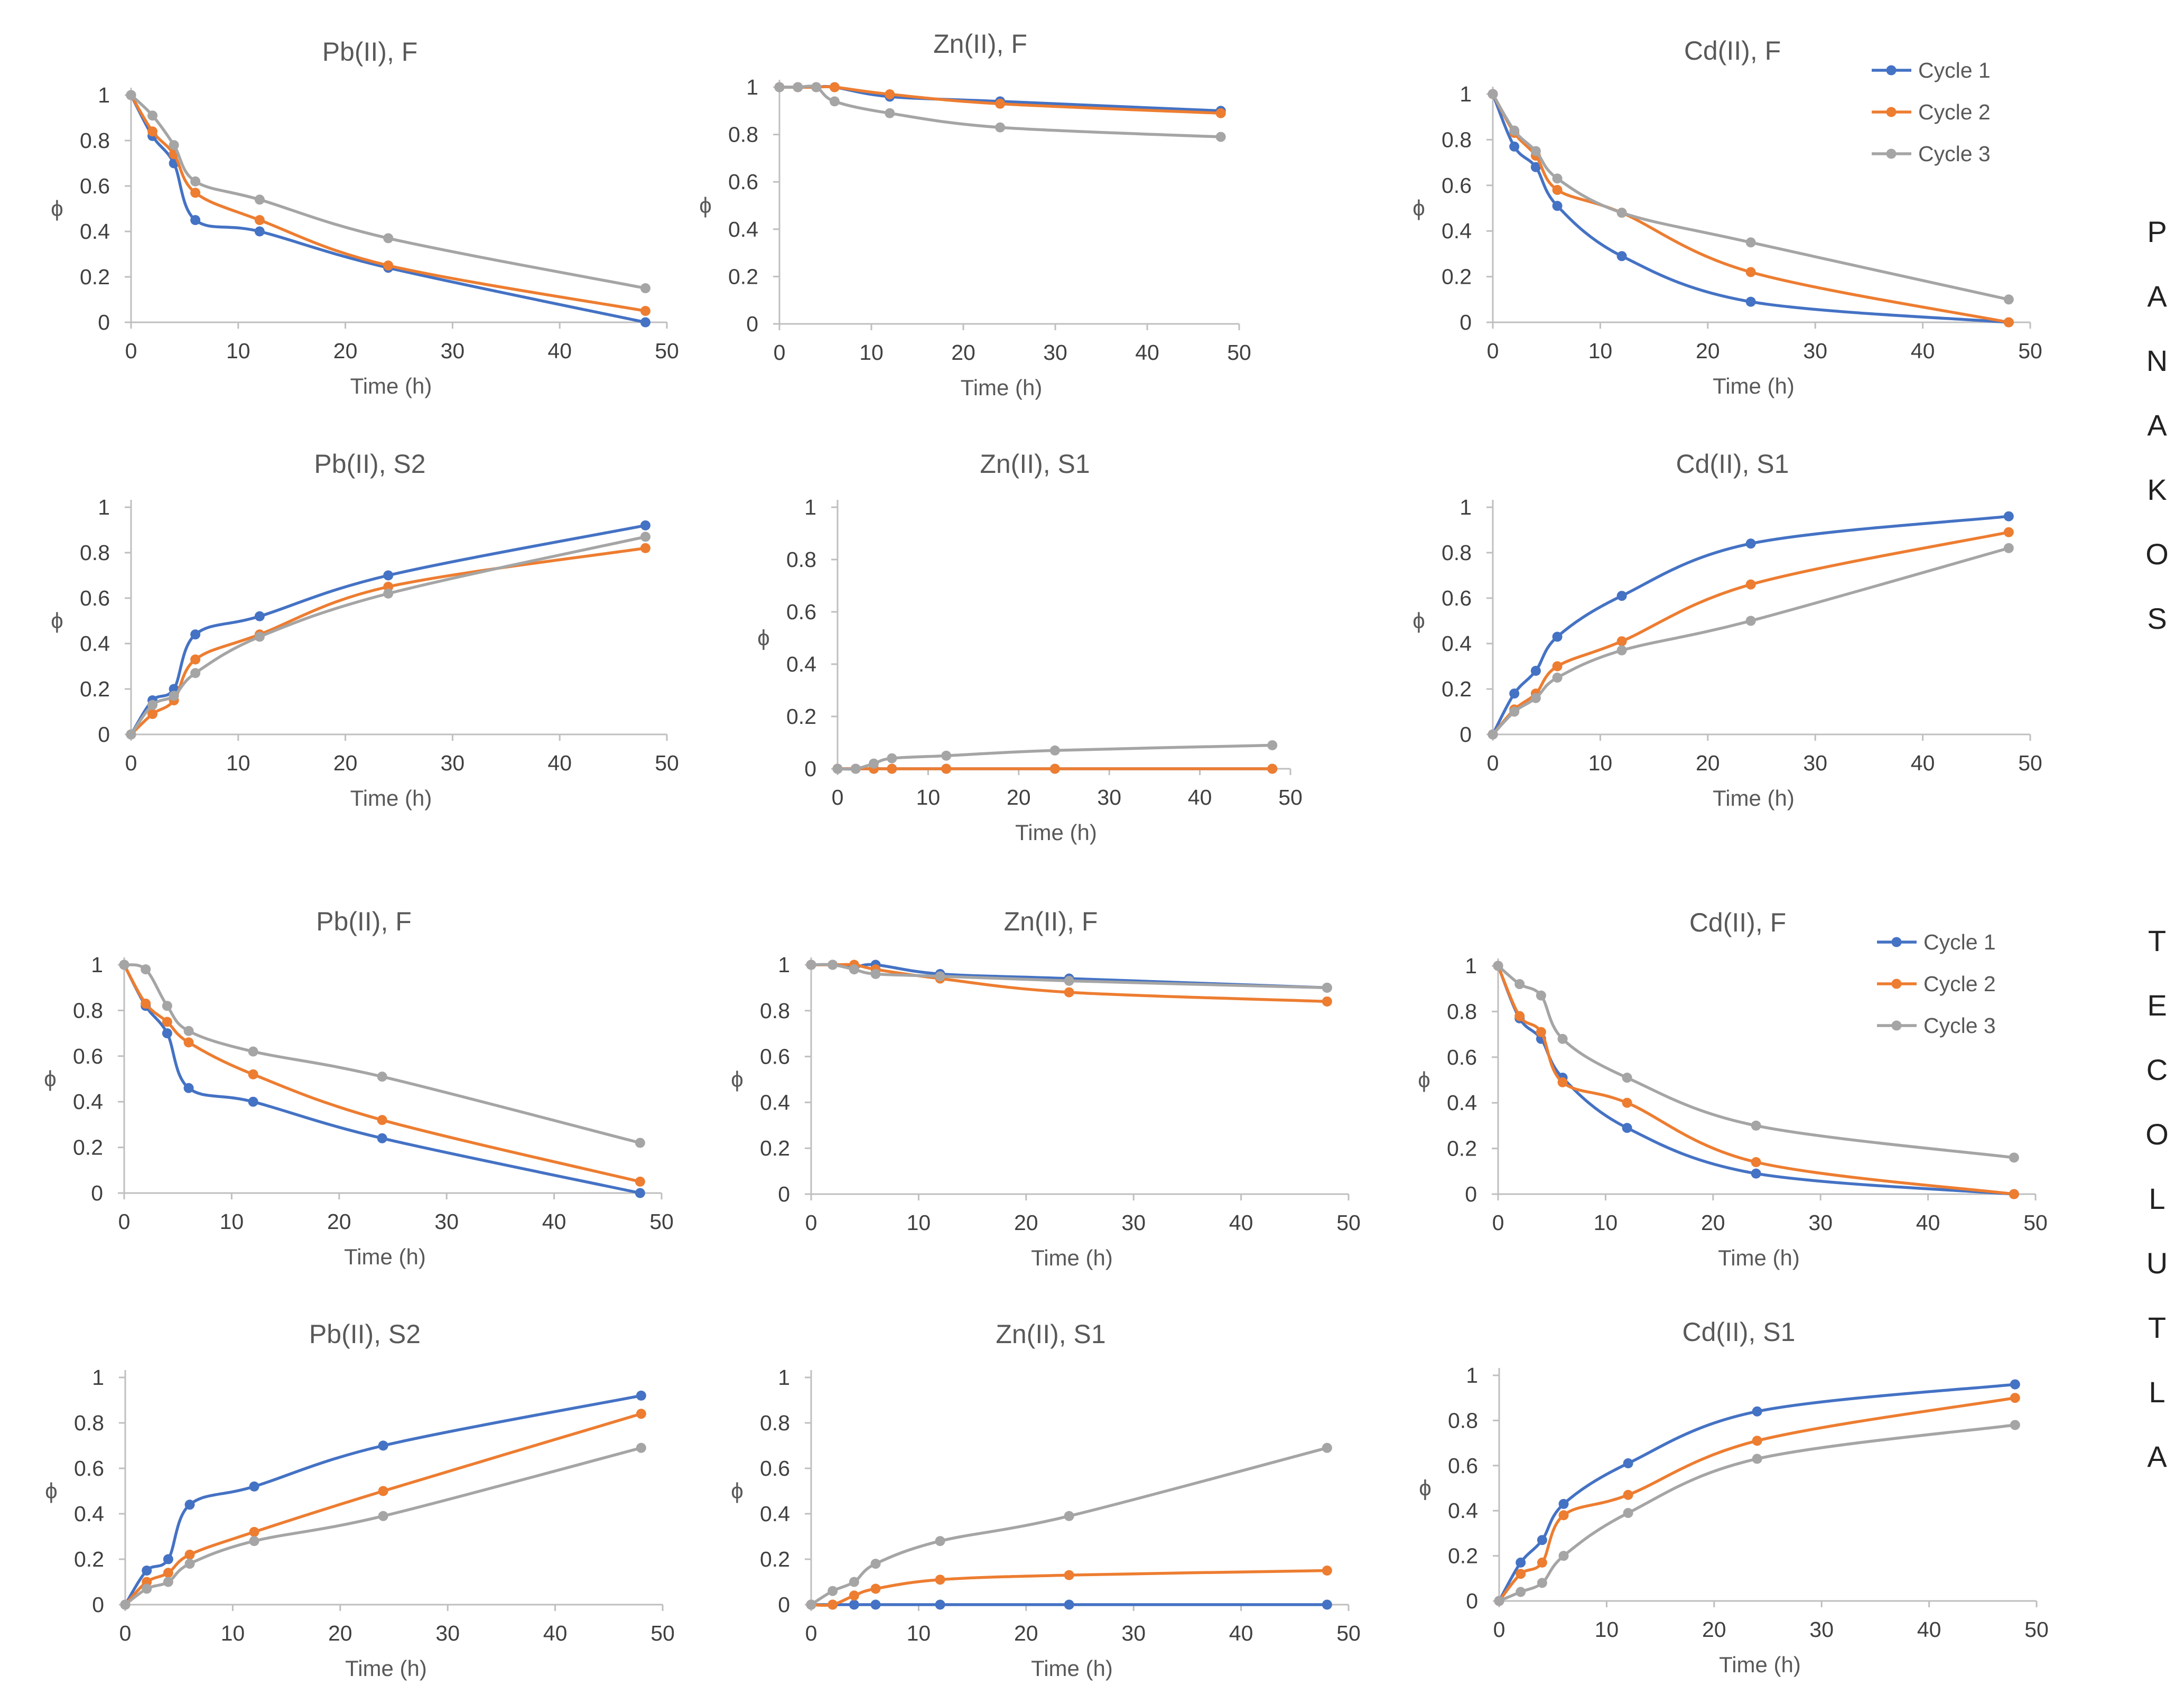 Image resolution: width=2184 pixels, height=1695 pixels. I want to click on chart-title: Cd(II), F, so click(1732, 51).